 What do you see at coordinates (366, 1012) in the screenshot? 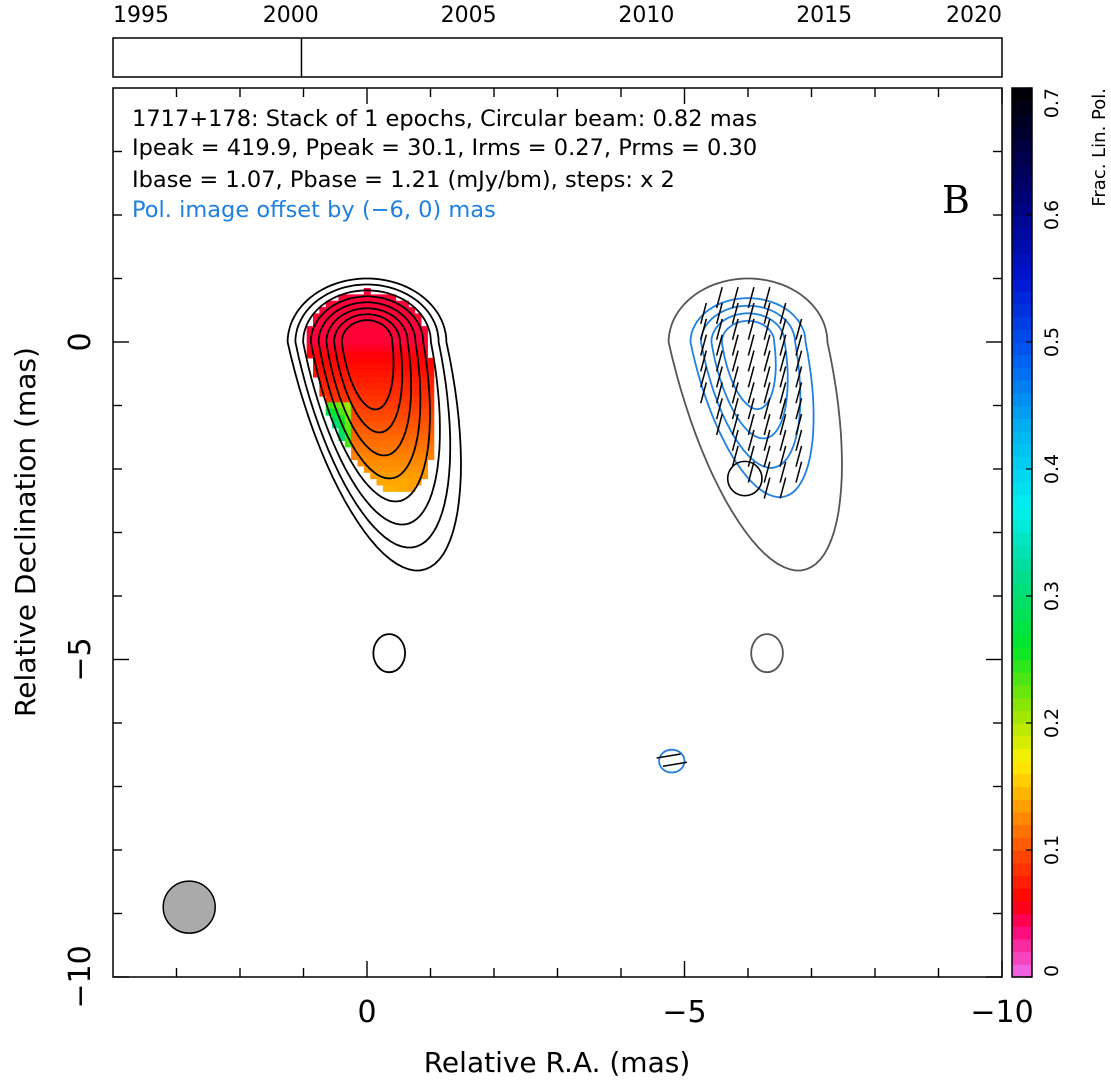
I see `x-tick-label: 0` at bounding box center [366, 1012].